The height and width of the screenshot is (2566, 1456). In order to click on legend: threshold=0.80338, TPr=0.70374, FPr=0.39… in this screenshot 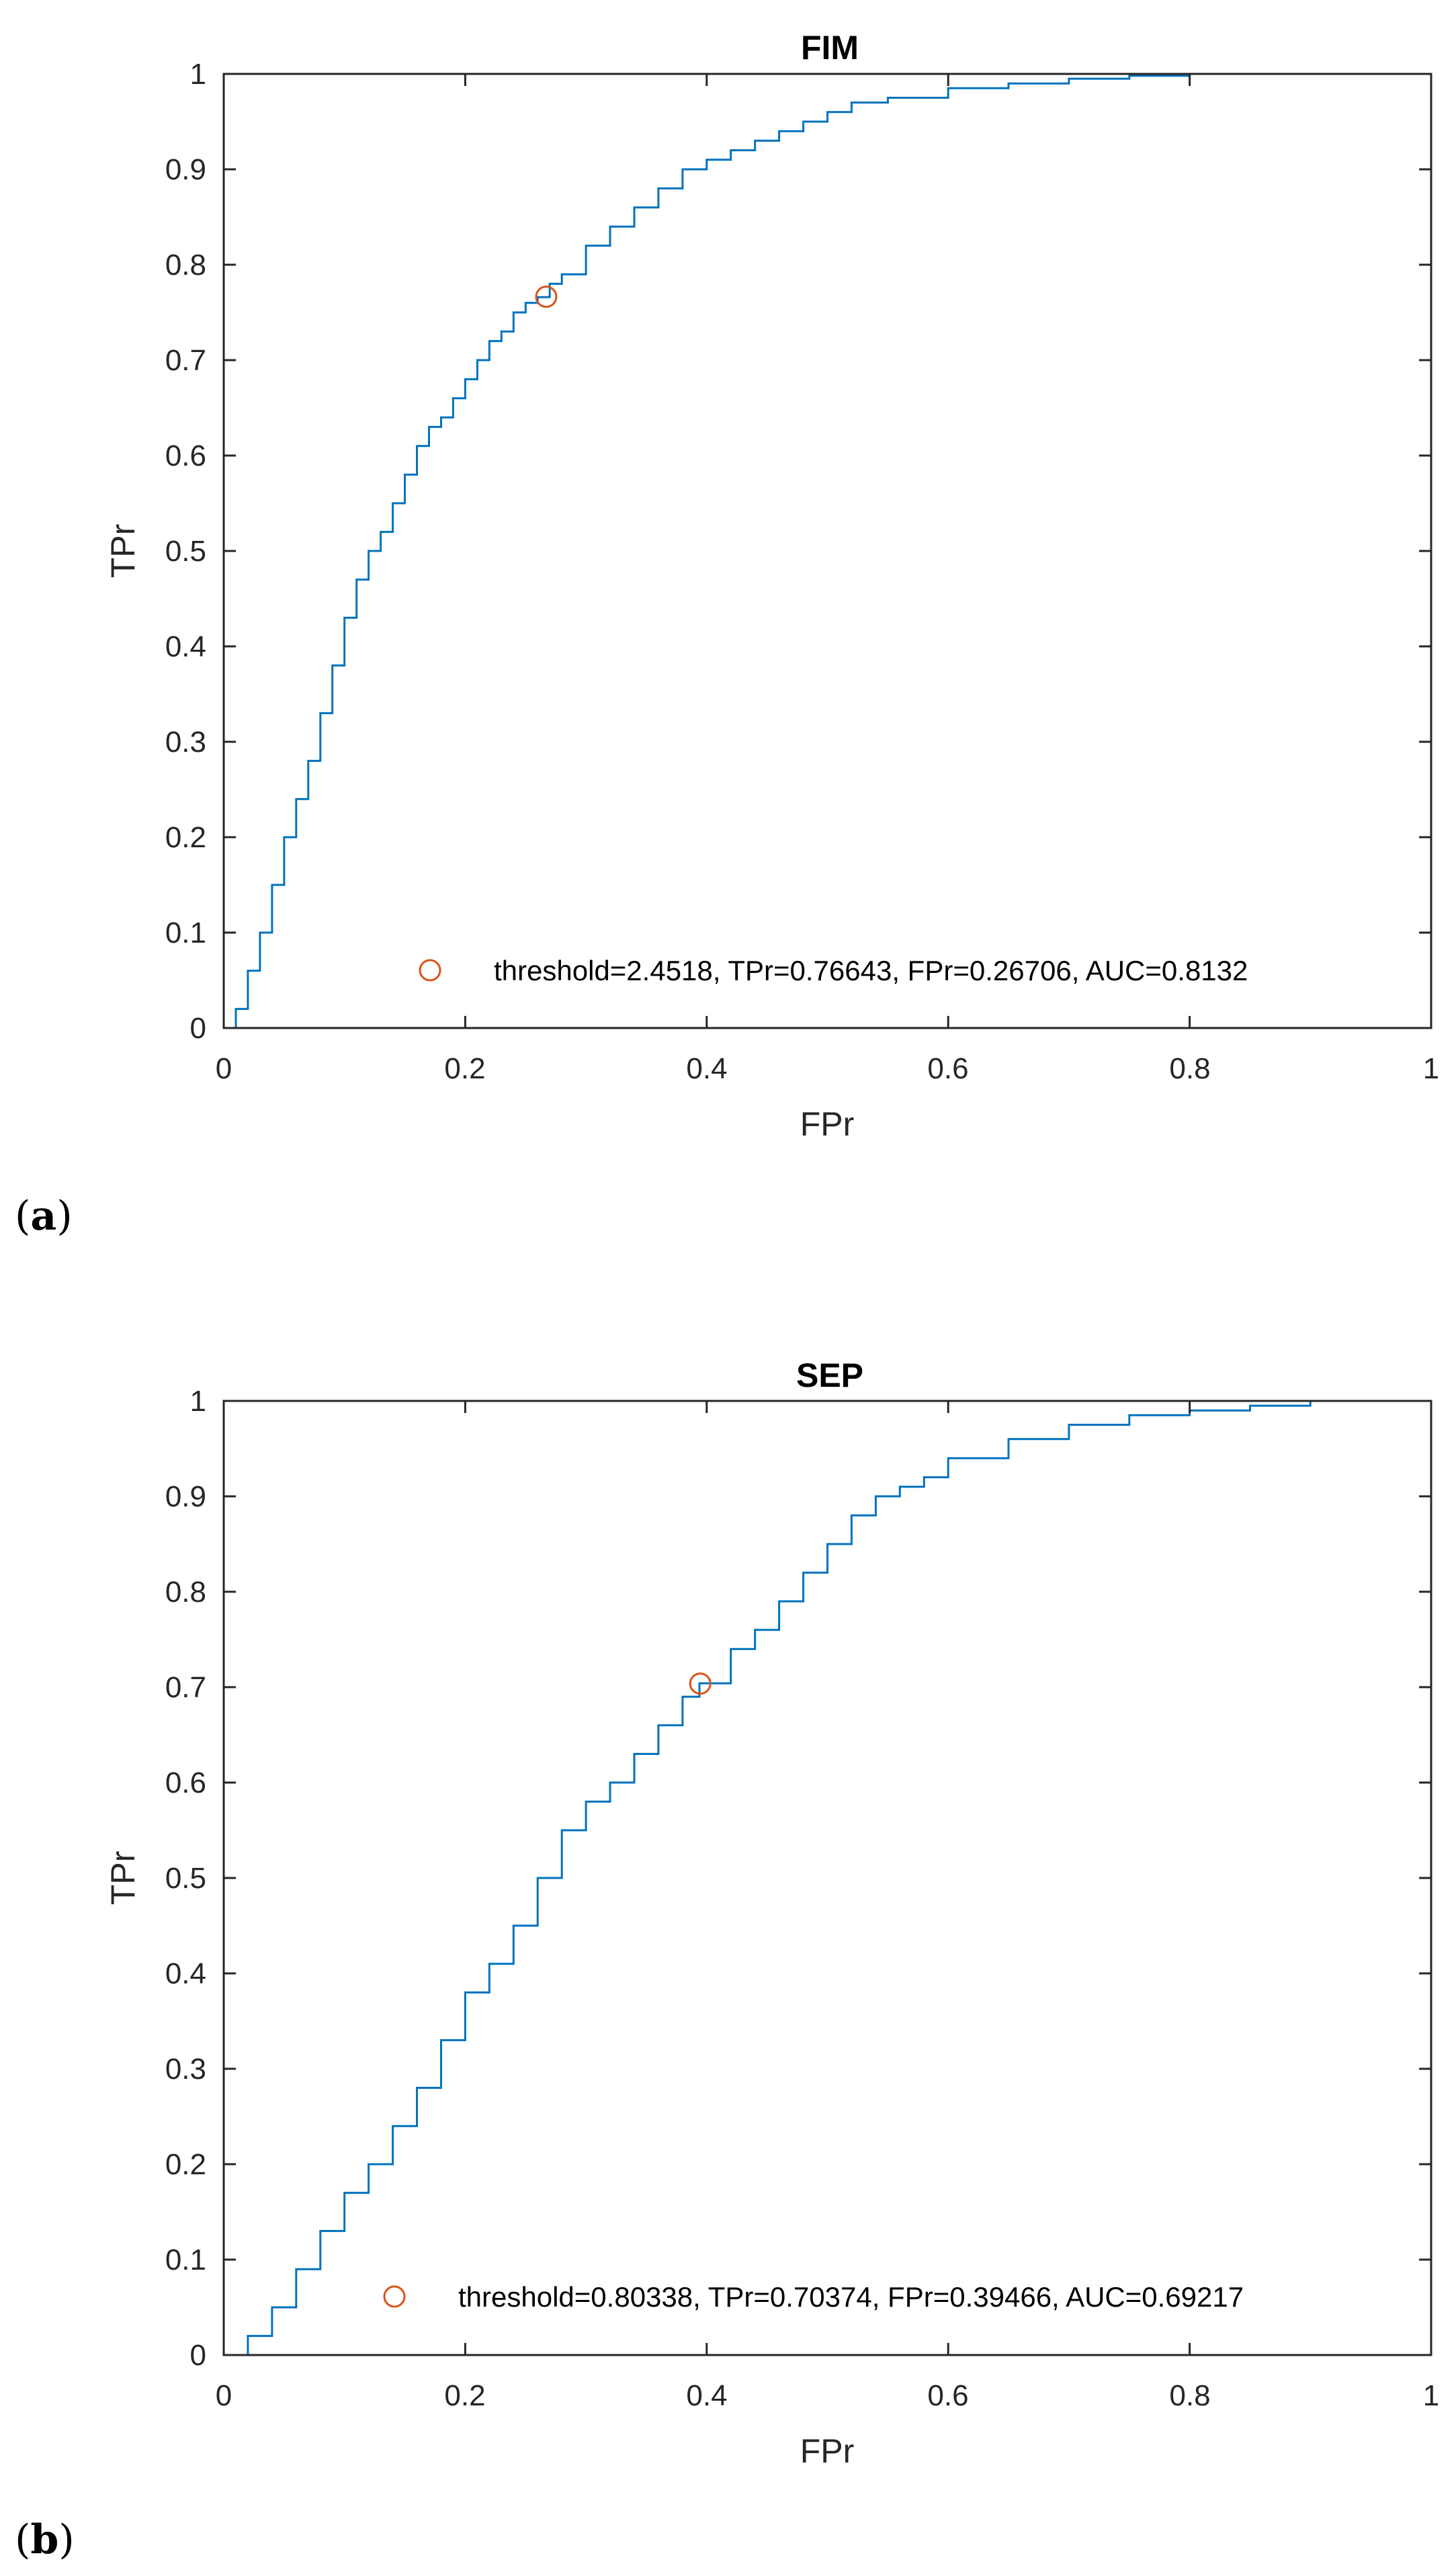, I will do `click(813, 2297)`.